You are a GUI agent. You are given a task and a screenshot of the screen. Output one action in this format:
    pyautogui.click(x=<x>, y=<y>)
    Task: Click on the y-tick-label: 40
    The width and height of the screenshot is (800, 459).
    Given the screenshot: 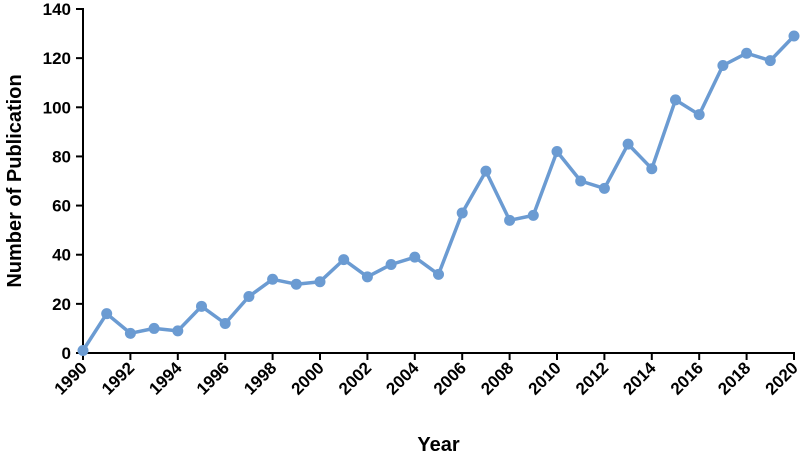 What is the action you would take?
    pyautogui.click(x=61, y=255)
    